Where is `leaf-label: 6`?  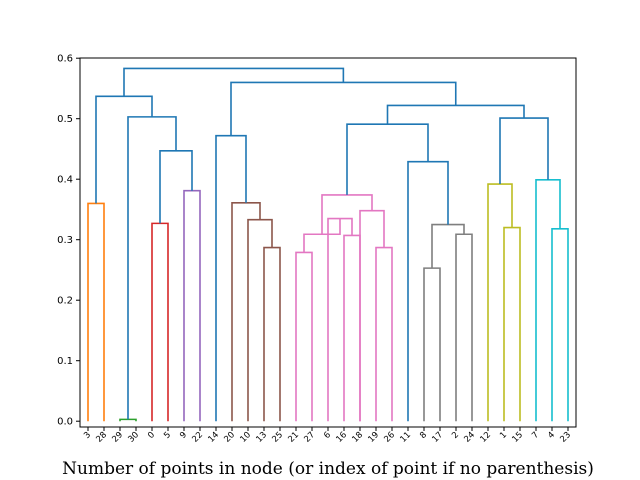
leaf-label: 6 is located at coordinates (327, 435).